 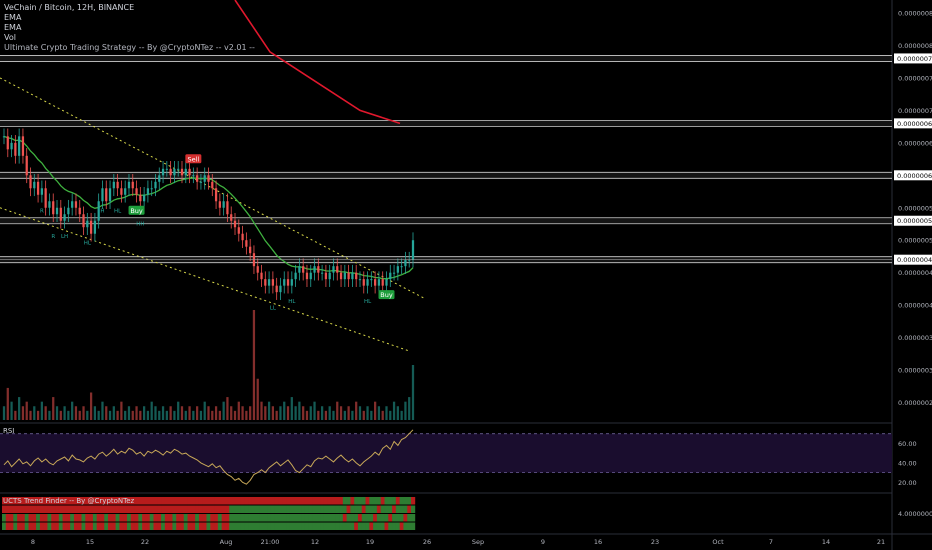 What do you see at coordinates (915, 78) in the screenshot?
I see `price-axis-label: 0.00000075` at bounding box center [915, 78].